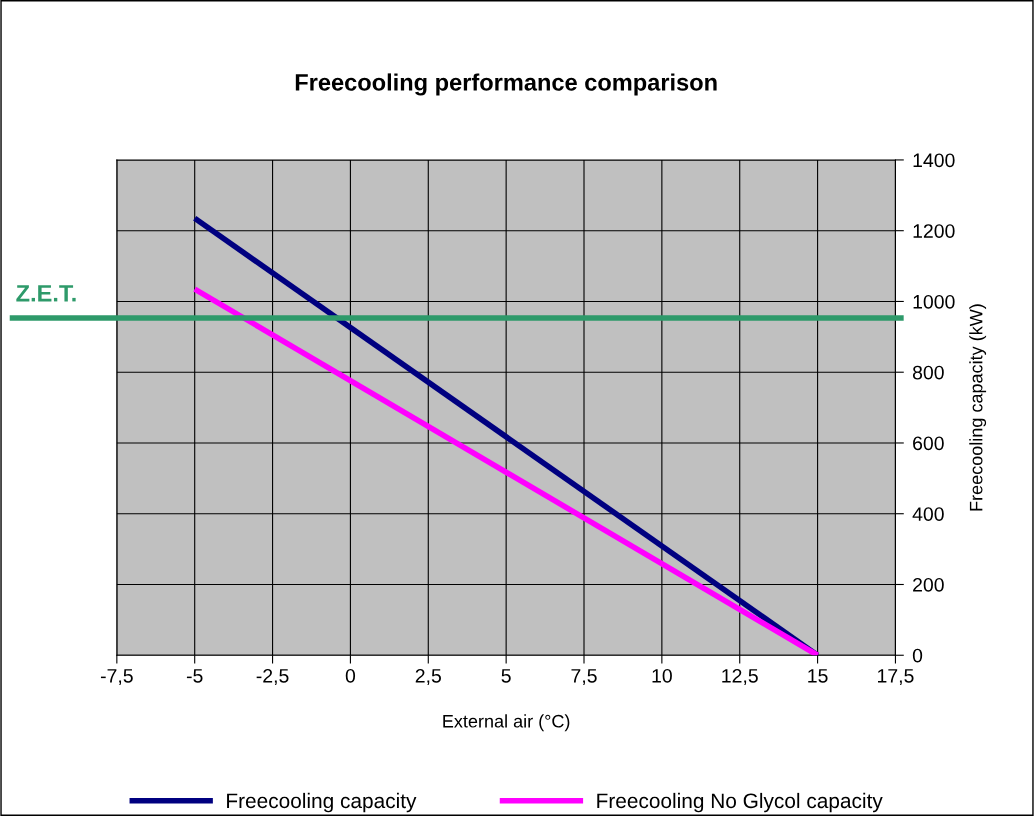  Describe the element at coordinates (322, 802) in the screenshot. I see `legend-label: Freecooling capacity` at that location.